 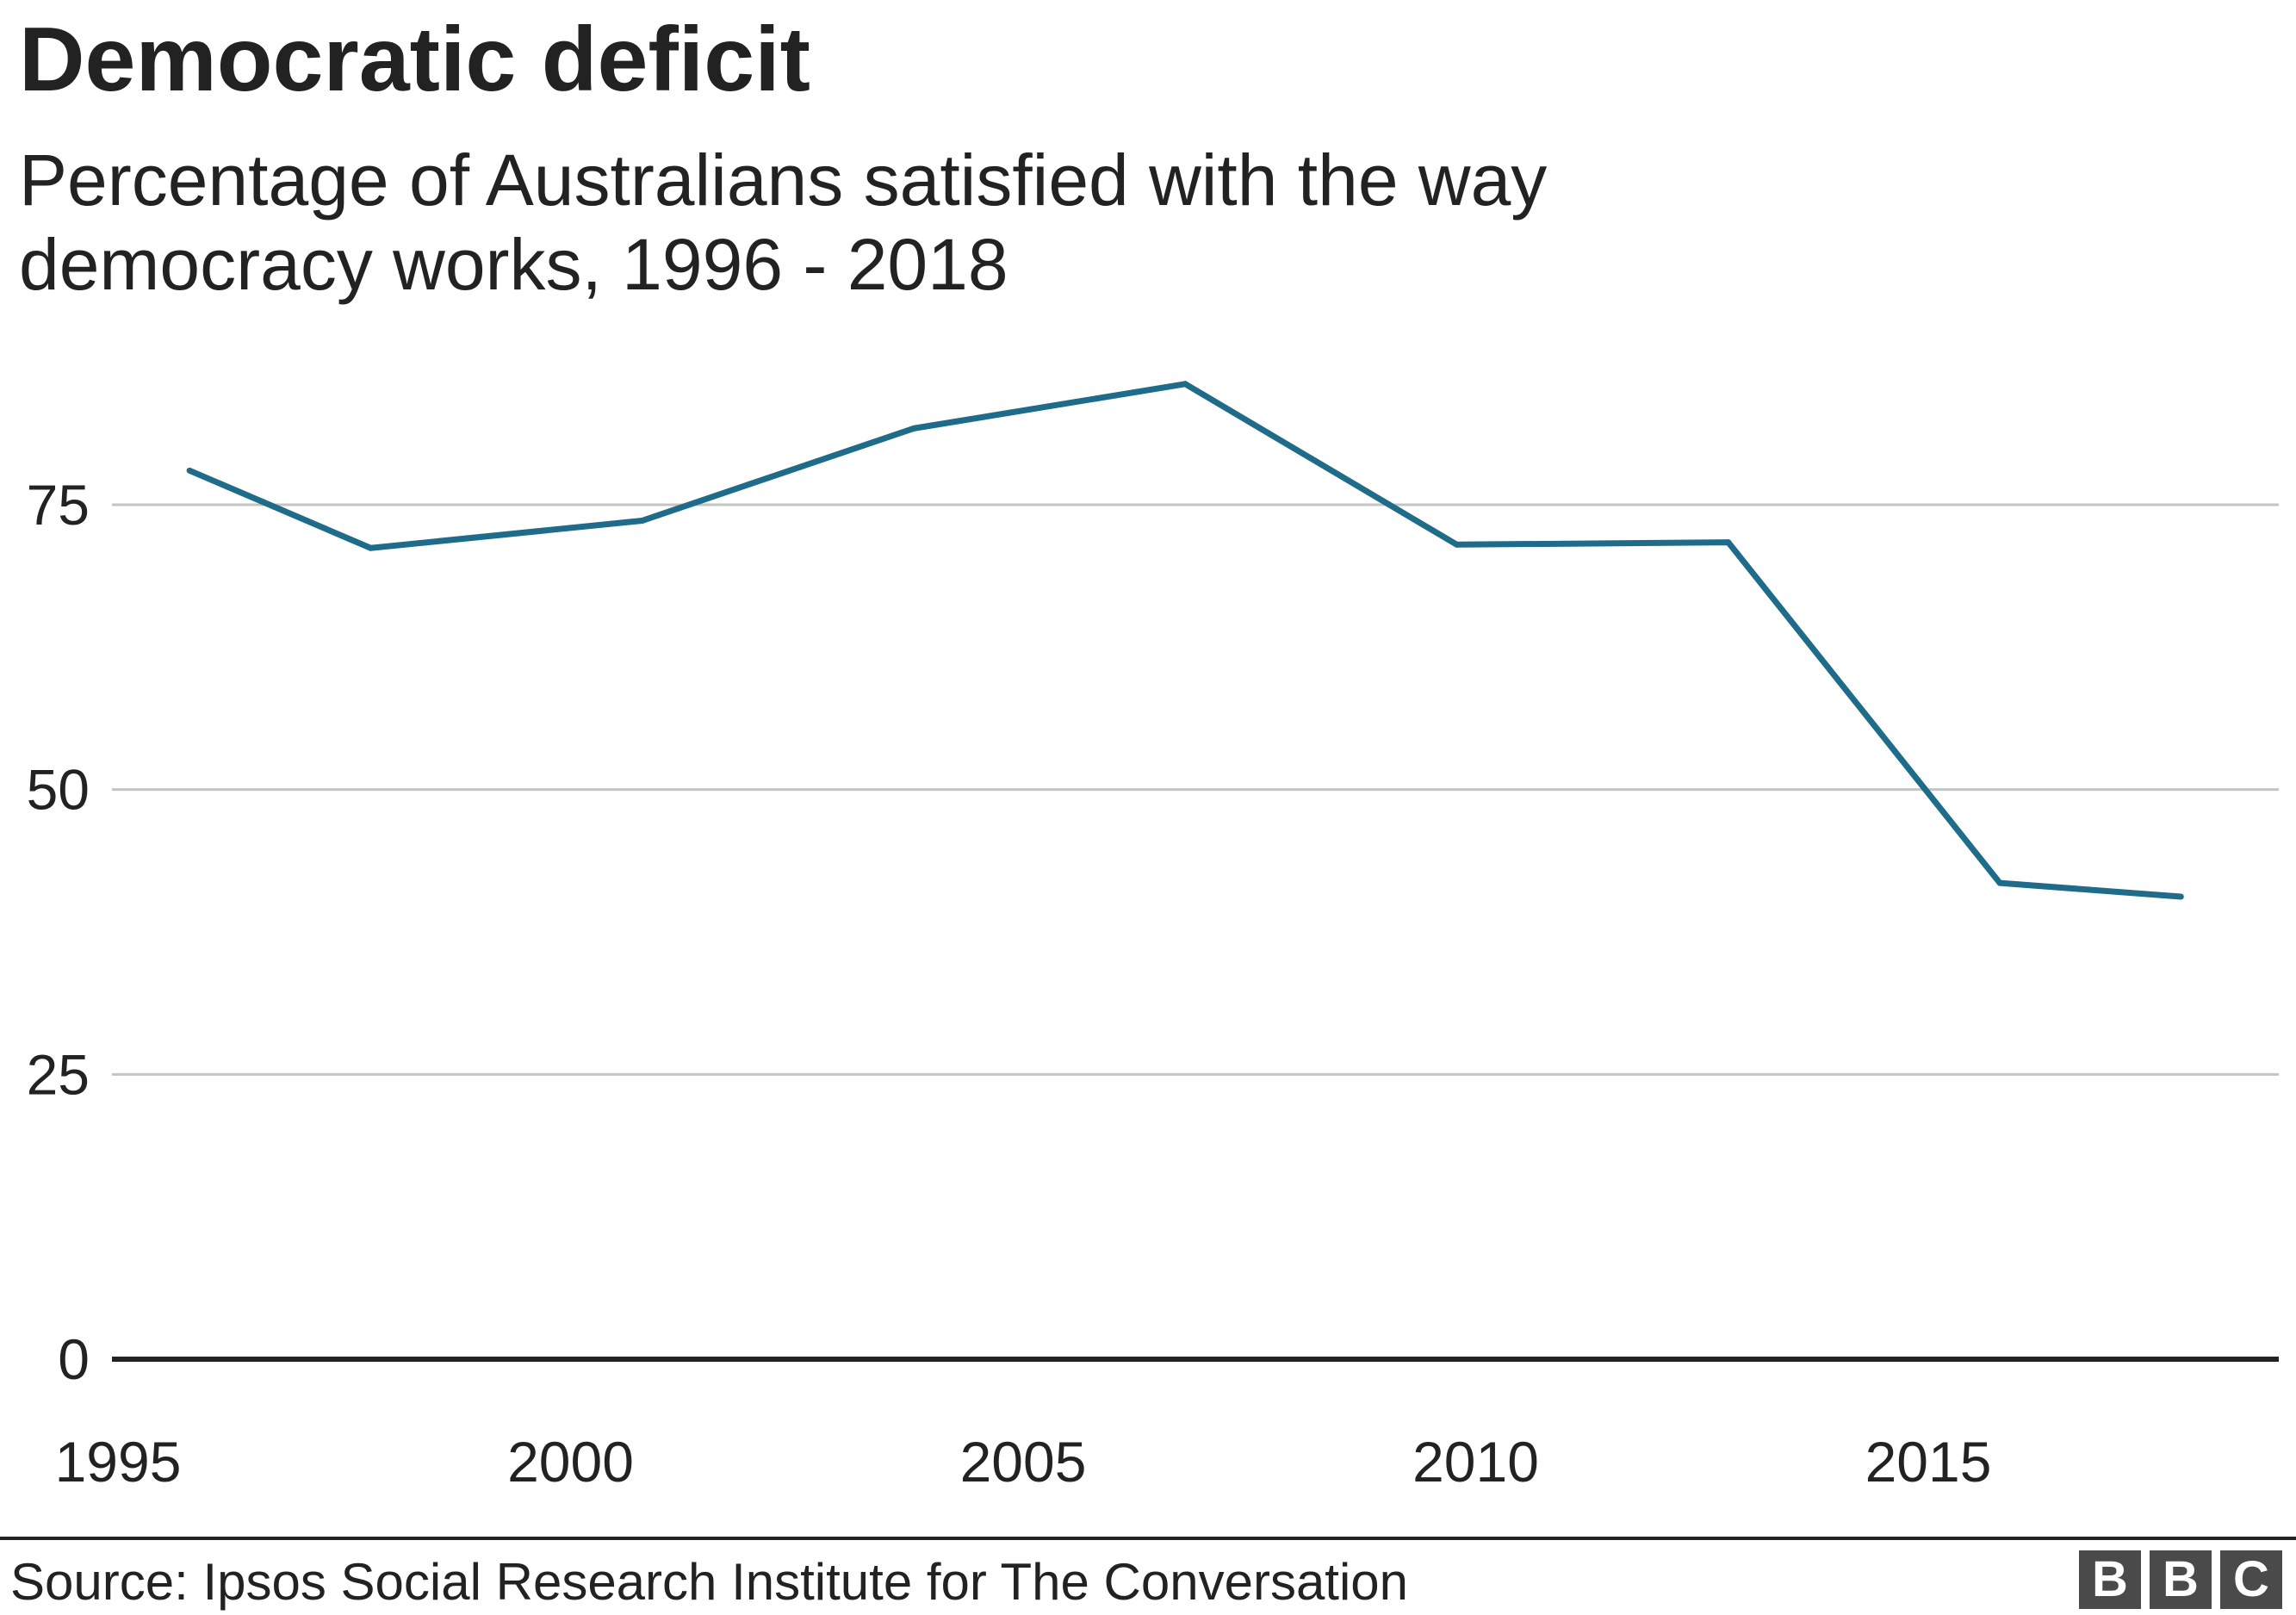 What do you see at coordinates (74, 1359) in the screenshot?
I see `y-tick-label: 0` at bounding box center [74, 1359].